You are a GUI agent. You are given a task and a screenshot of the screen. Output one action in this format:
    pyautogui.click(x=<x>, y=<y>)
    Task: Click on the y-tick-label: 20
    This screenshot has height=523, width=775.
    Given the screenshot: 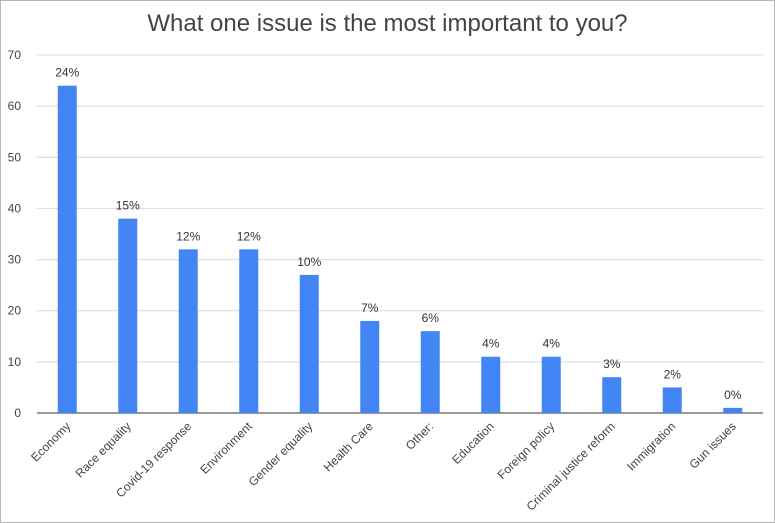 What is the action you would take?
    pyautogui.click(x=15, y=311)
    